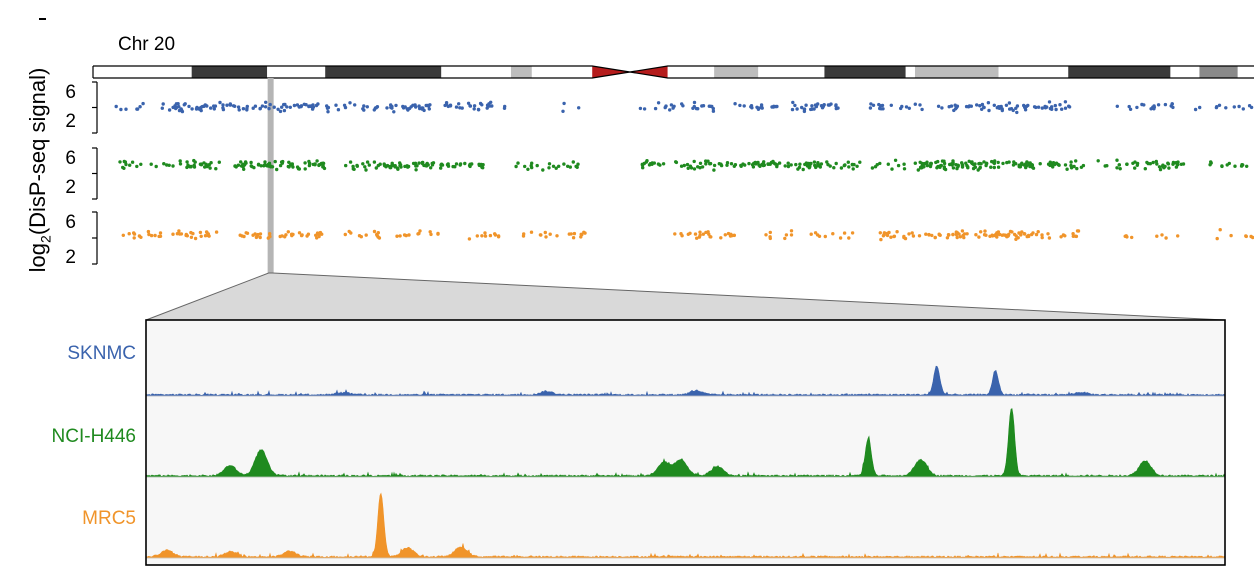  Describe the element at coordinates (685, 525) in the screenshot. I see `signal-track` at that location.